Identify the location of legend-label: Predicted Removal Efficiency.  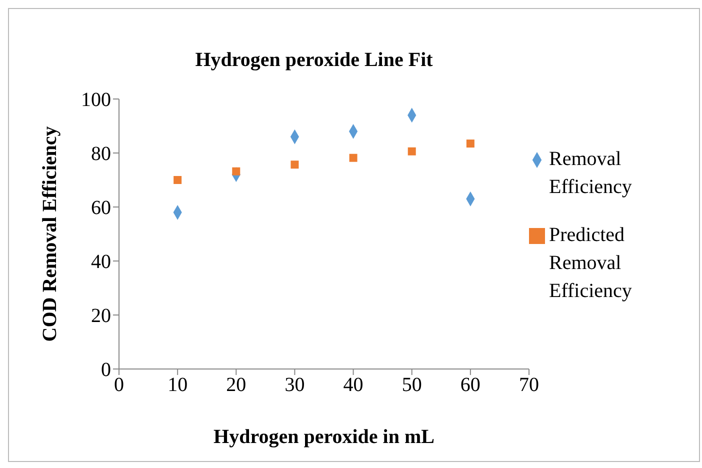
(591, 263).